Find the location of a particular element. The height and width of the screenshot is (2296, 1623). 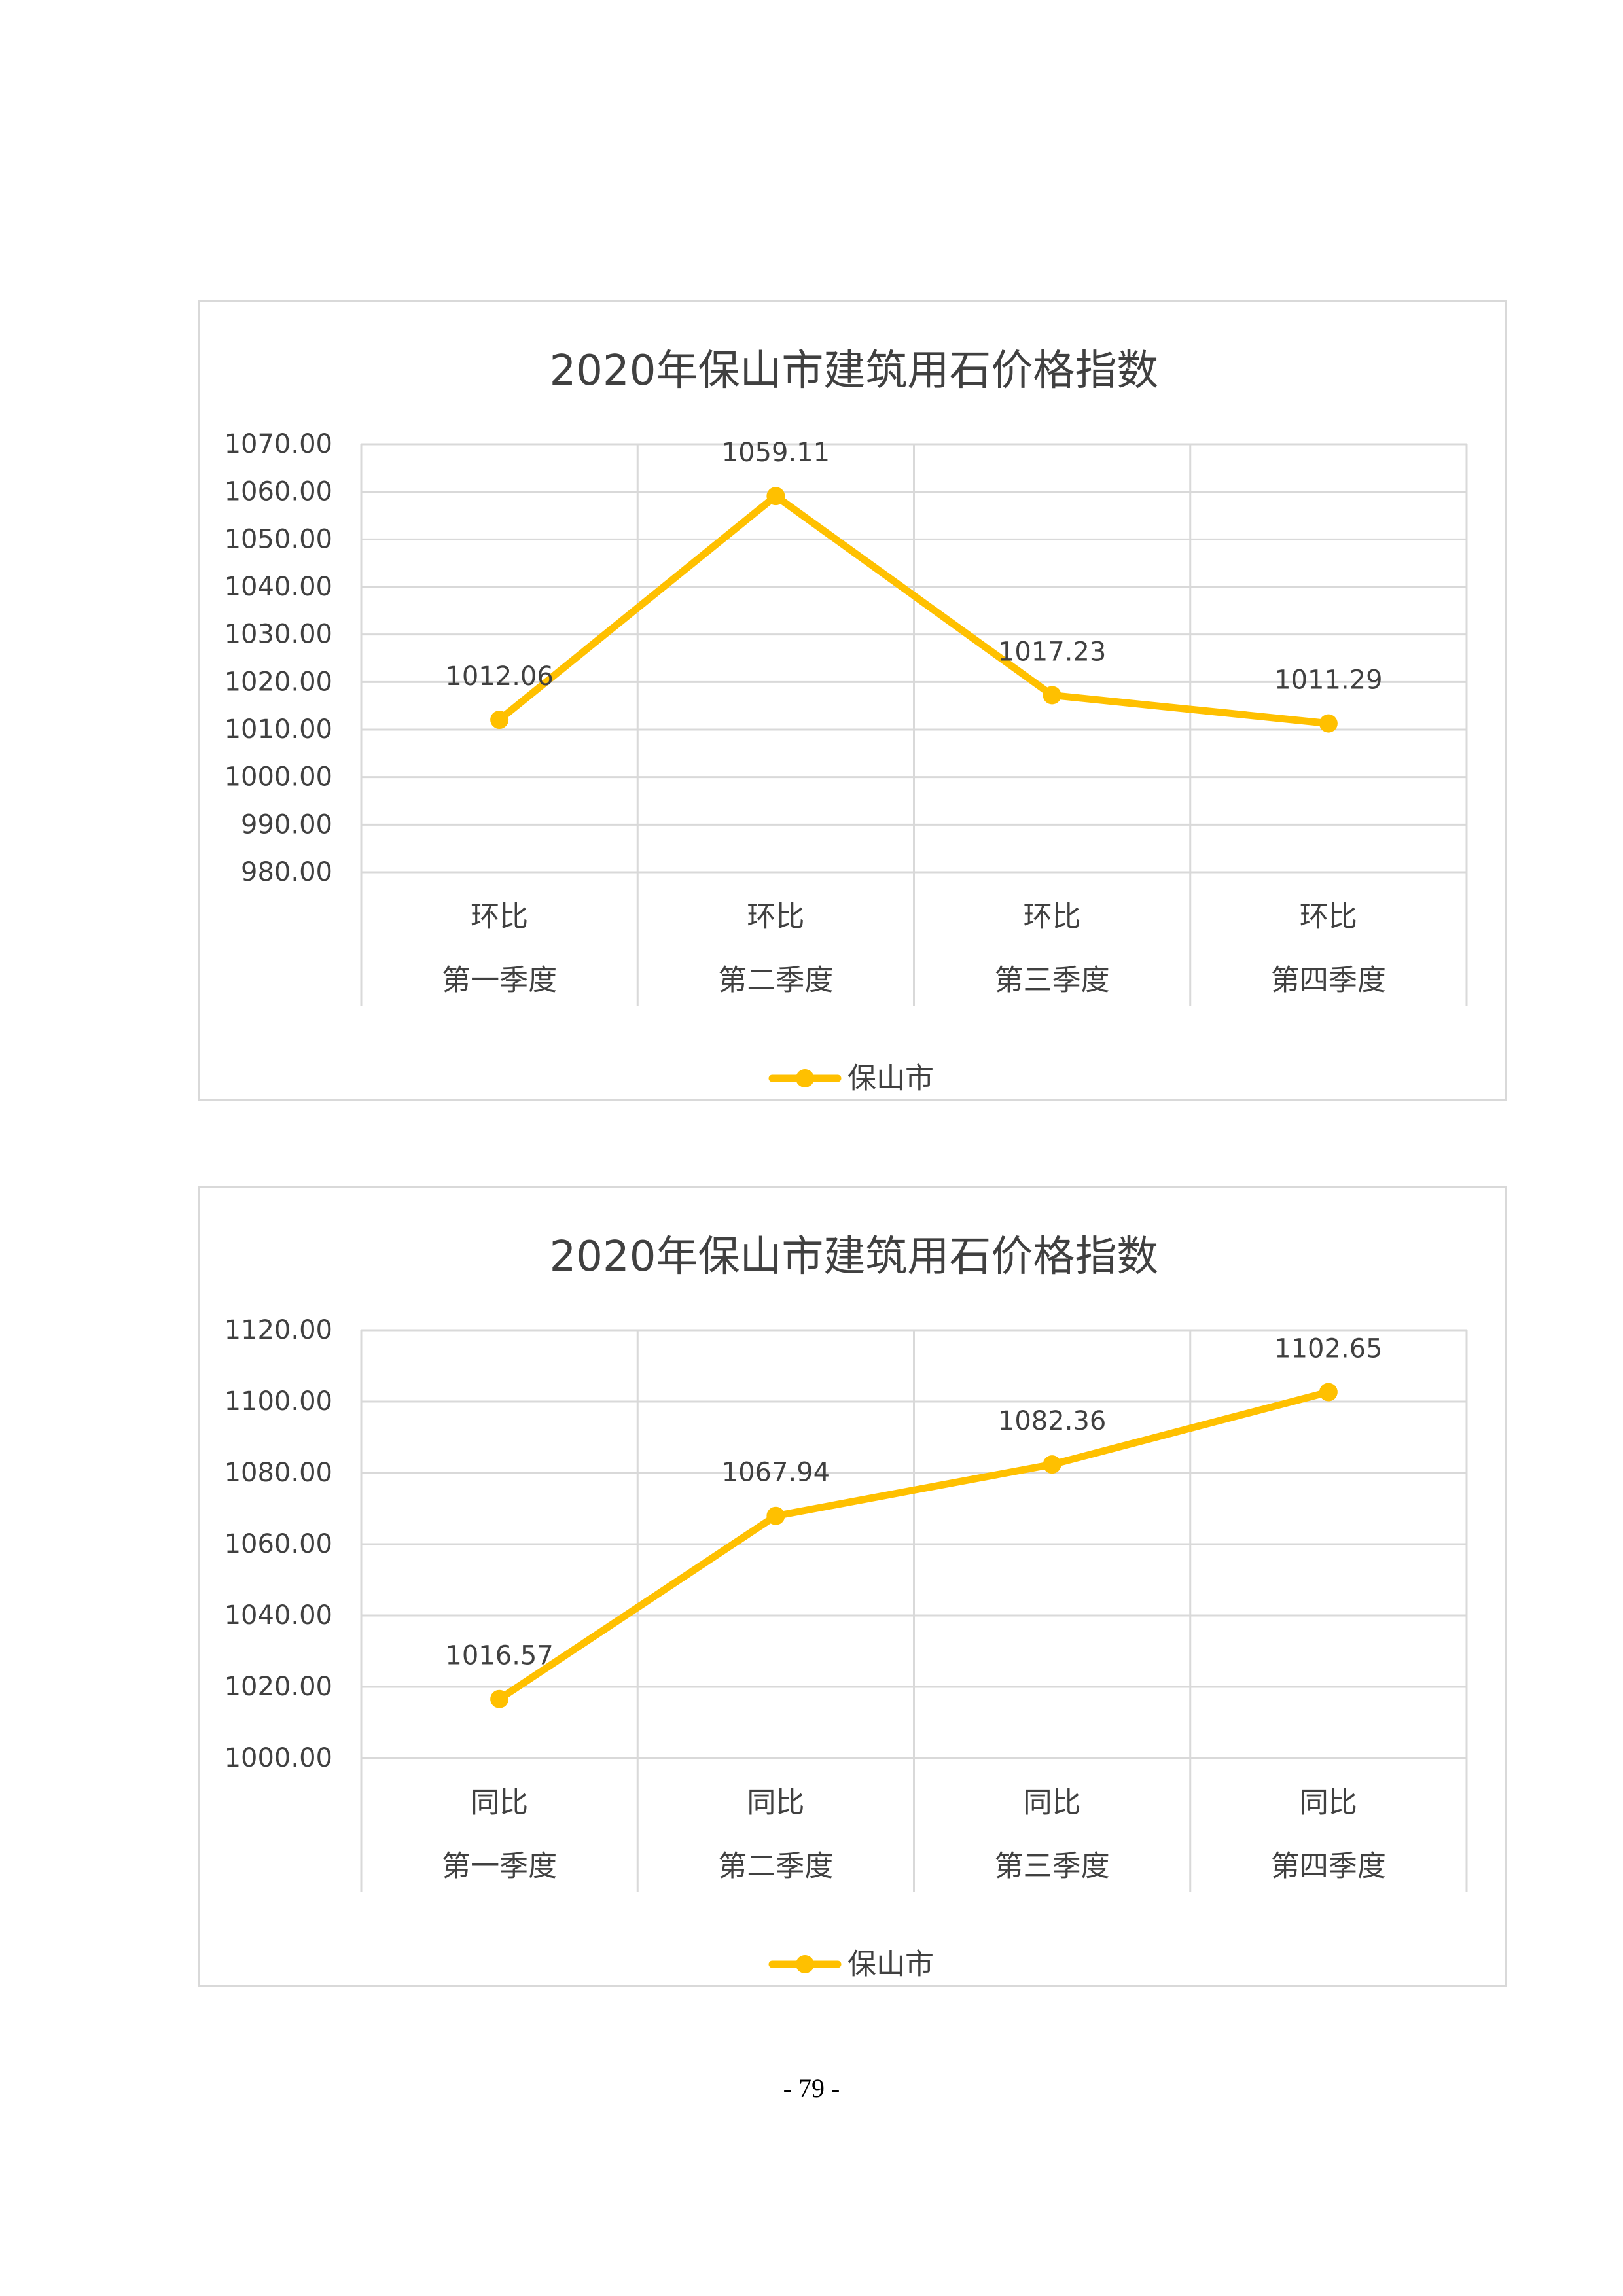

y-tick-label: 1100.00 is located at coordinates (278, 1401).